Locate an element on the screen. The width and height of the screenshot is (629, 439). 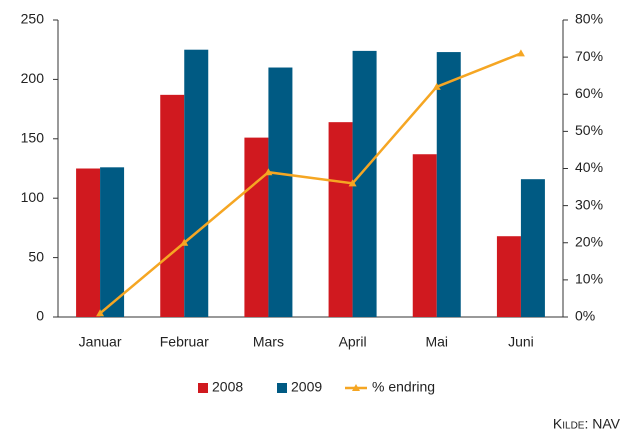
x-tick-label: Mars is located at coordinates (268, 342).